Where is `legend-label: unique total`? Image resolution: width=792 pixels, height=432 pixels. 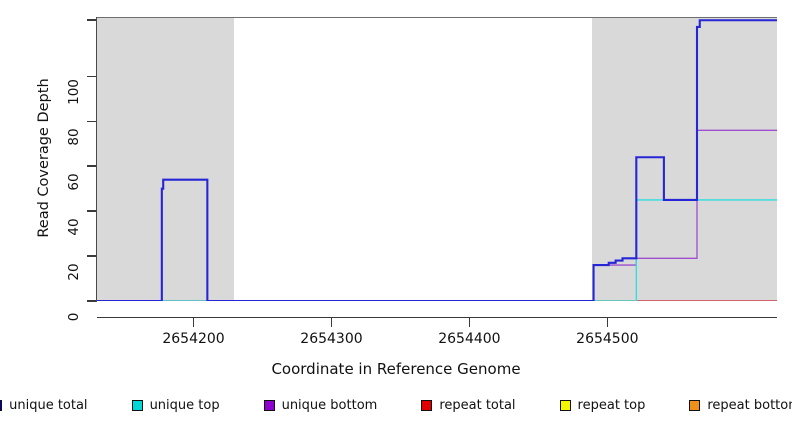 legend-label: unique total is located at coordinates (48, 405).